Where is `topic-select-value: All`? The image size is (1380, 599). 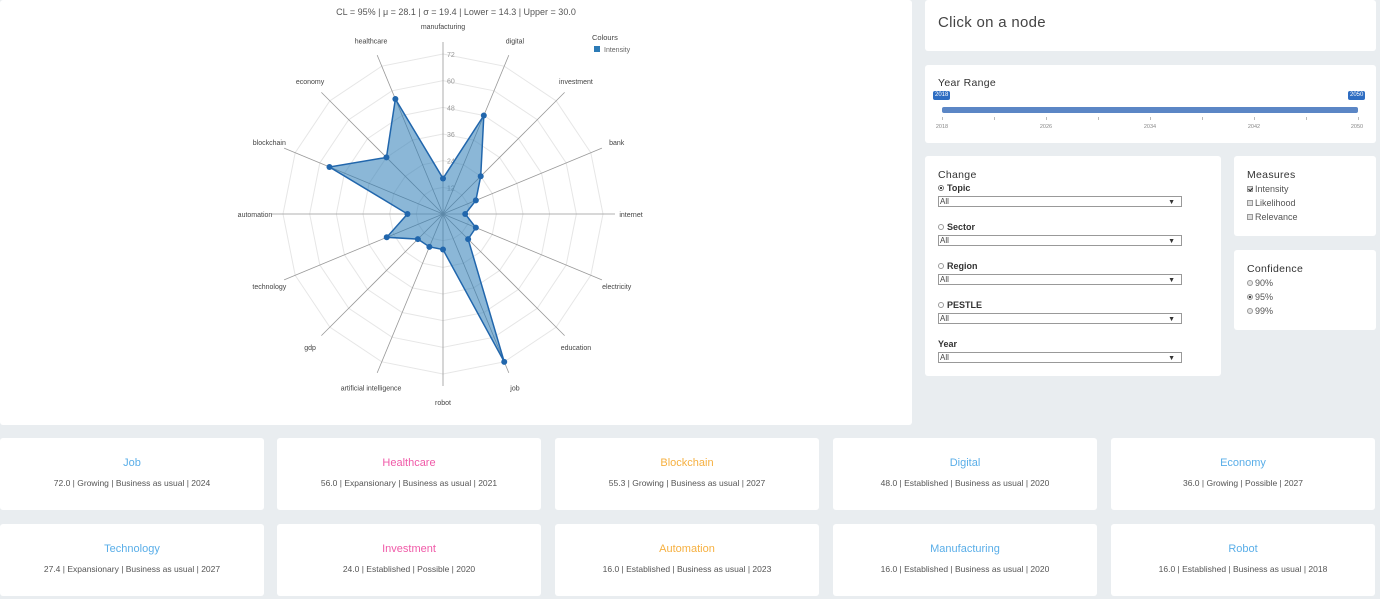
topic-select-value: All is located at coordinates (944, 201).